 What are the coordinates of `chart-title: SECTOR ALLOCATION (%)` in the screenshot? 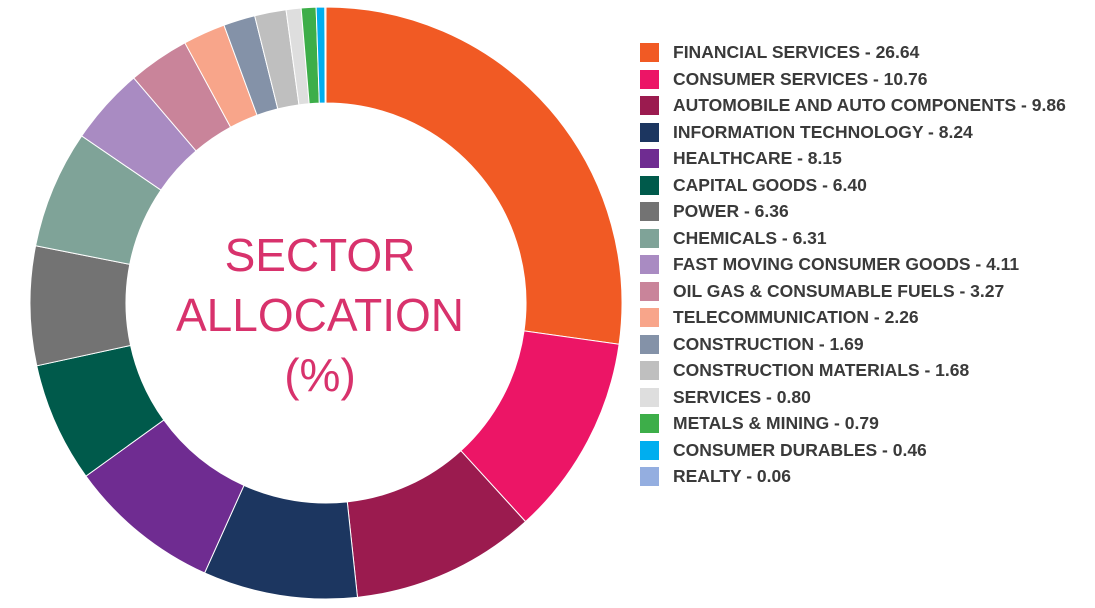 It's located at (320, 315).